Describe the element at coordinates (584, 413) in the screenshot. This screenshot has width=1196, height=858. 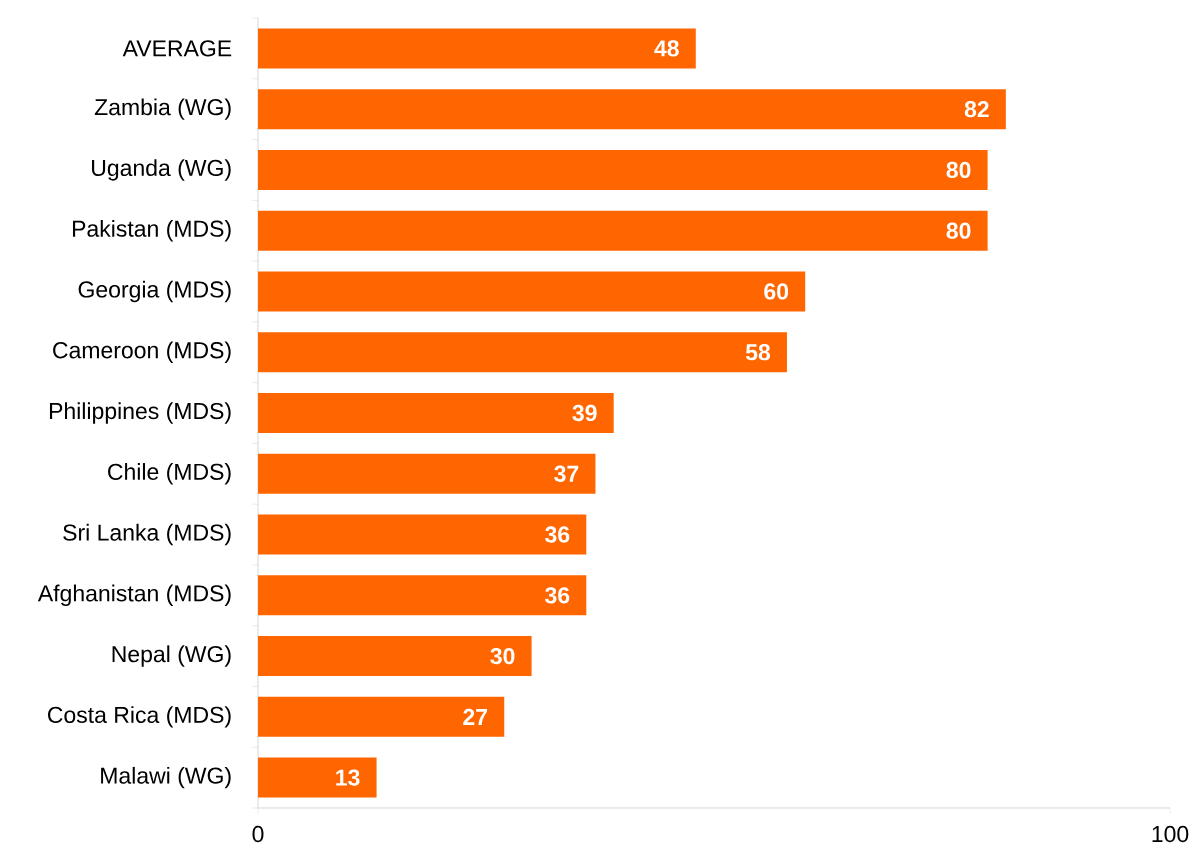
I see `data-label: 39` at that location.